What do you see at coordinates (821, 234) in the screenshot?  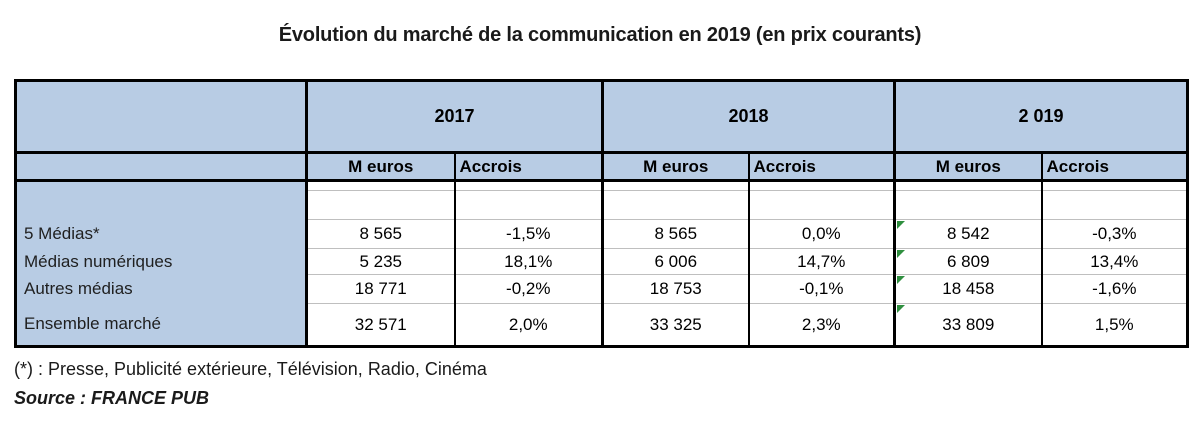 I see `value-cell-2018-accrois: 0,0%` at bounding box center [821, 234].